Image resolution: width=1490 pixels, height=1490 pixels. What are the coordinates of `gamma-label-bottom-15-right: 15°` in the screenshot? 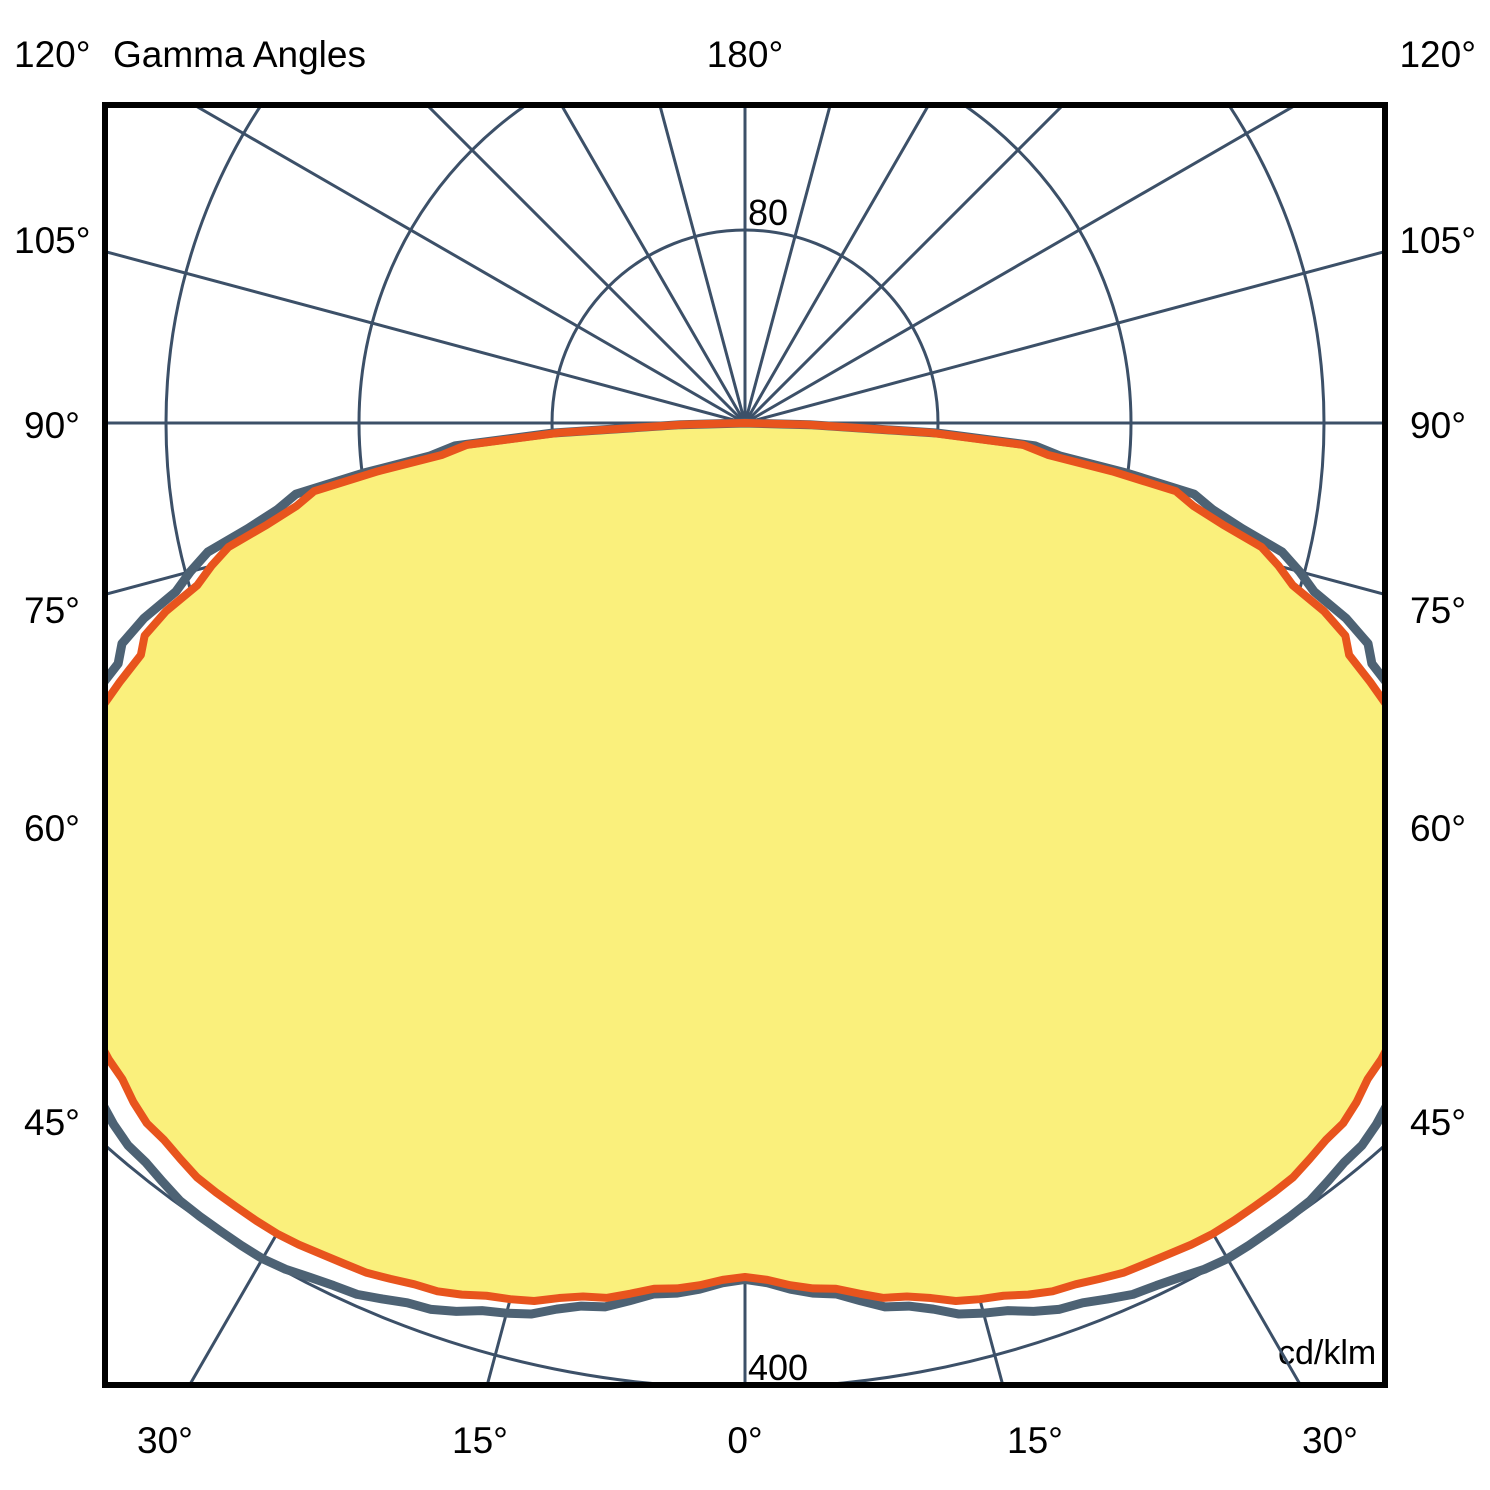 It's located at (1035, 1440).